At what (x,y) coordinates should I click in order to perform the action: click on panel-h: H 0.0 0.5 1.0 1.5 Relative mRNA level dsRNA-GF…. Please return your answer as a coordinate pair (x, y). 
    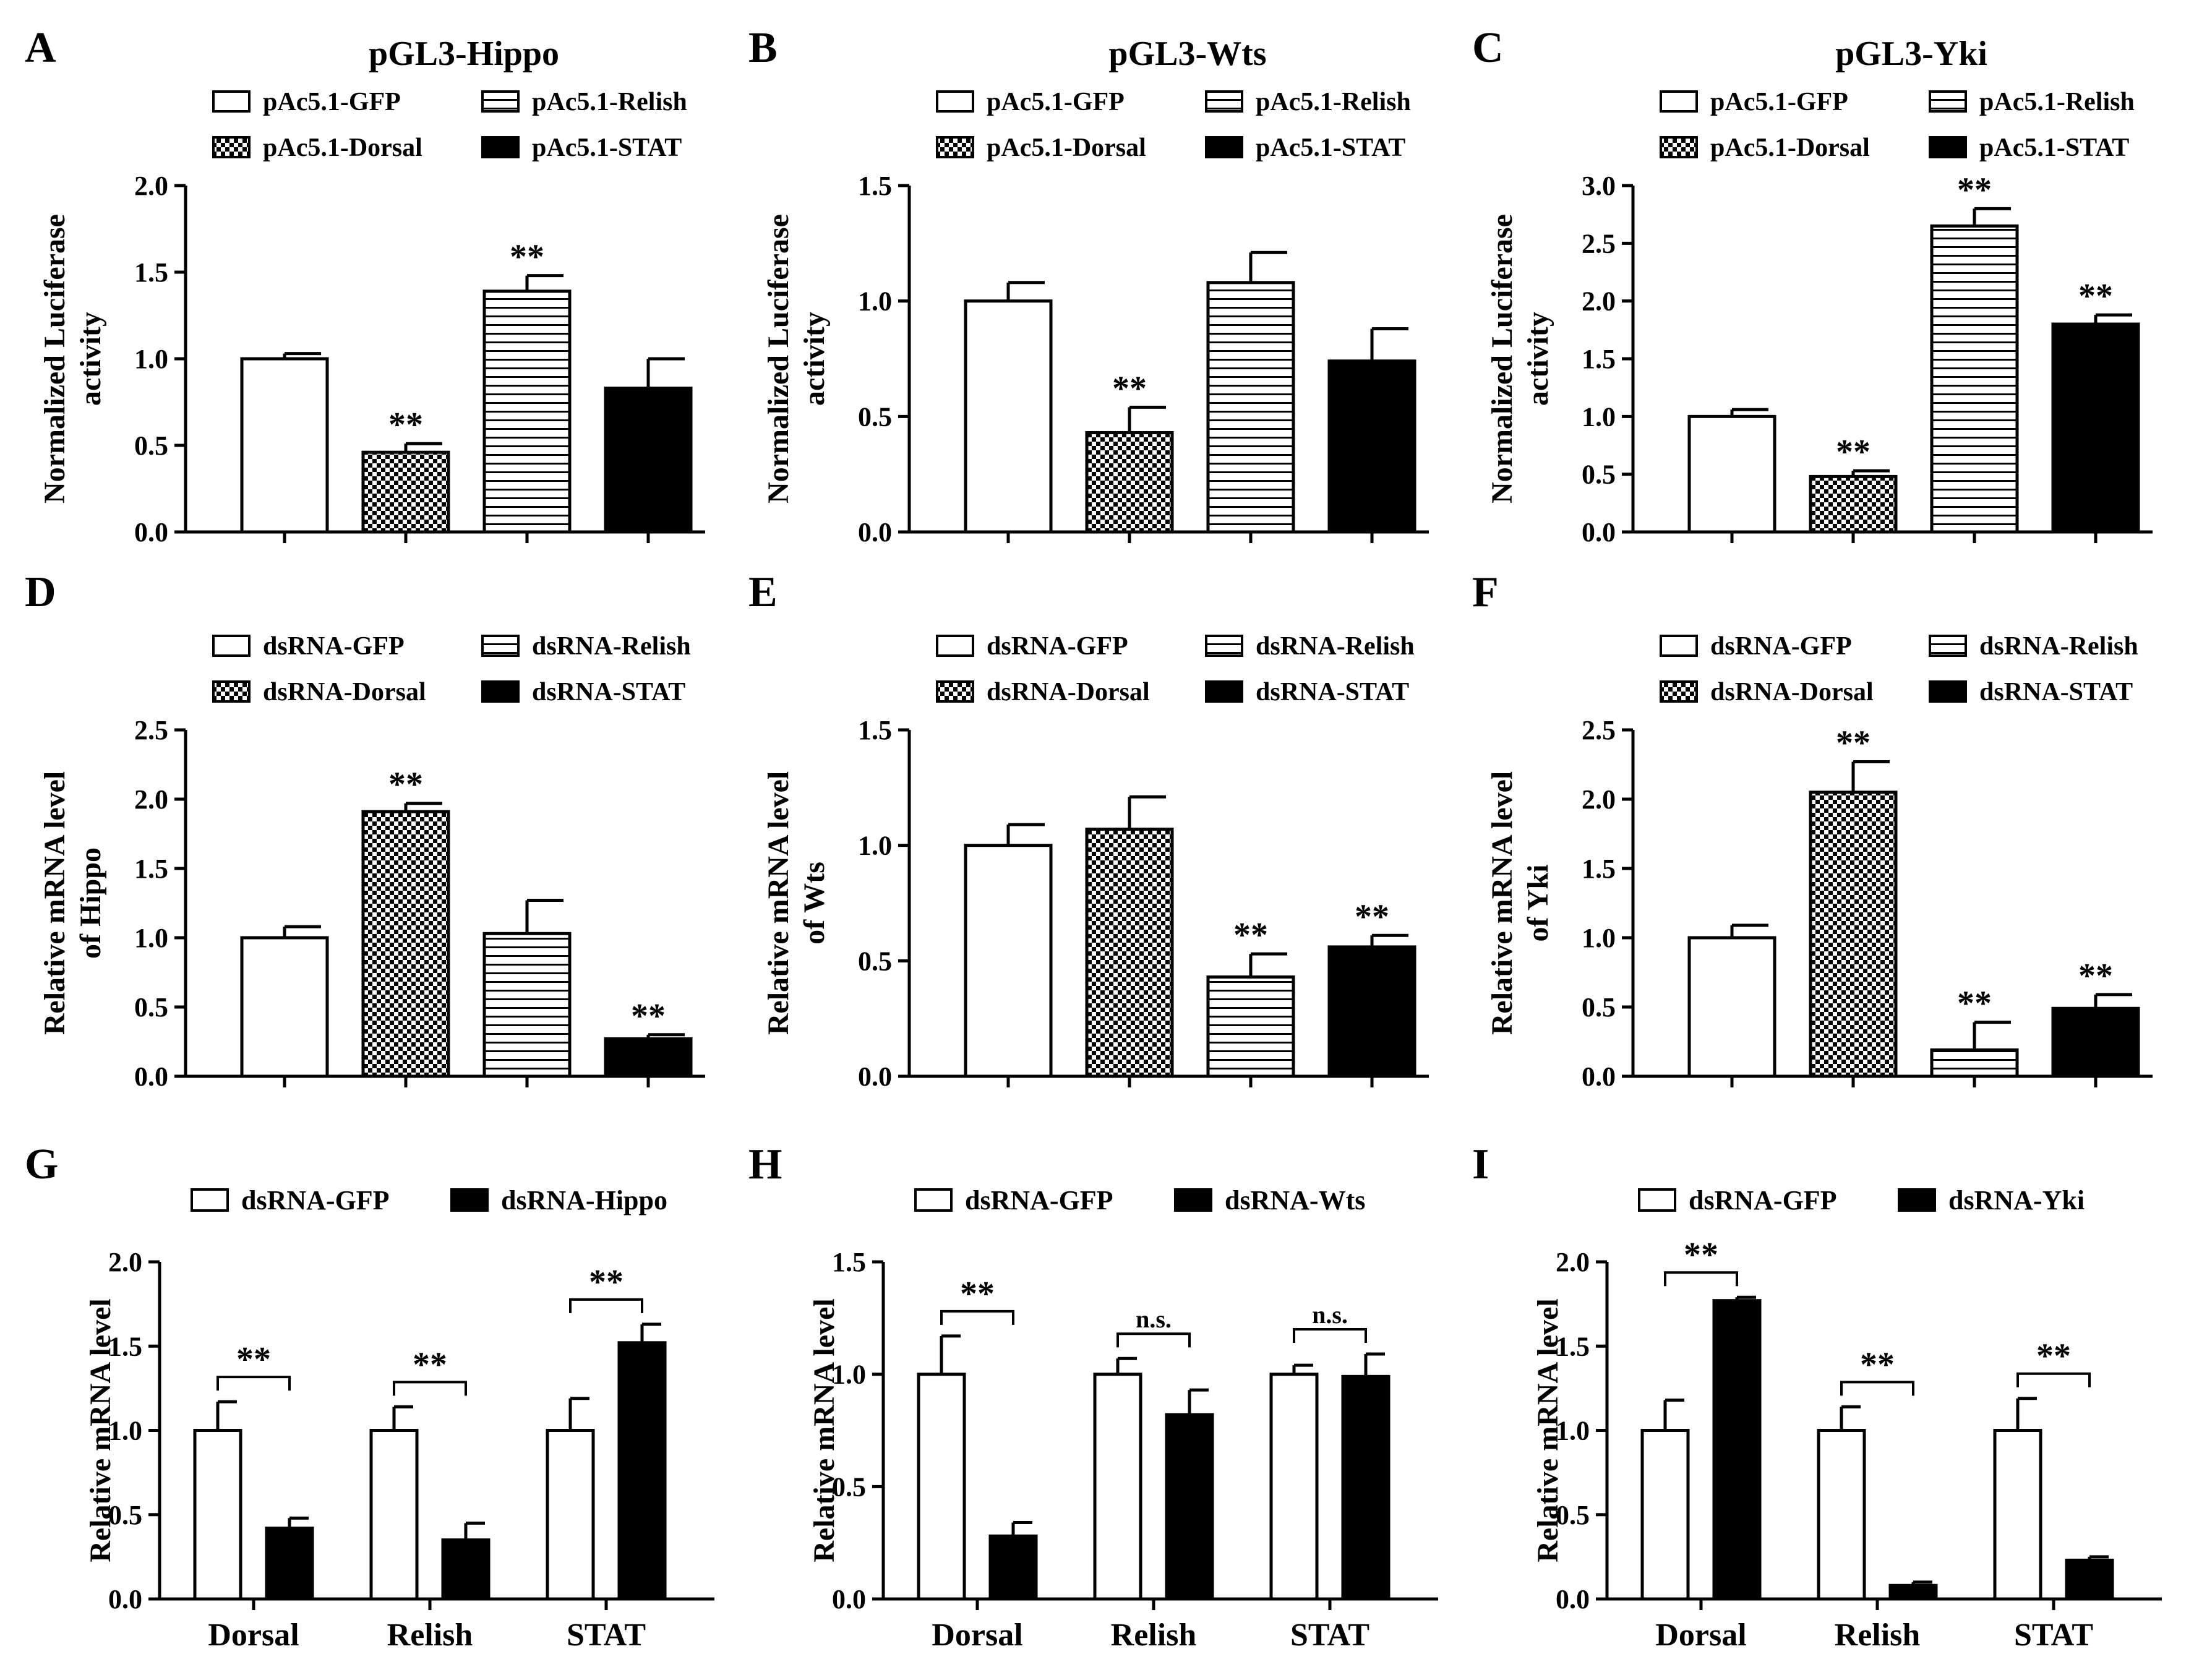
    Looking at the image, I should click on (1093, 1397).